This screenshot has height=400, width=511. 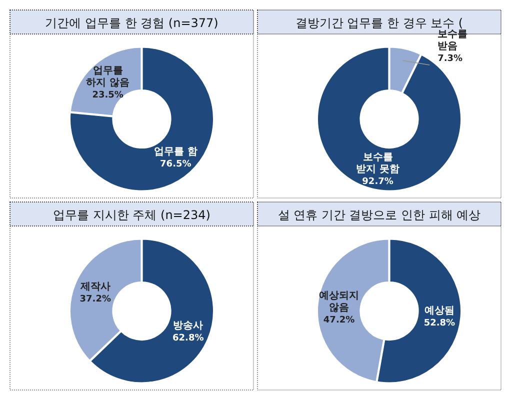 What do you see at coordinates (131, 215) in the screenshot?
I see `chart-title: 업무를 지시한 주체 (n=234)` at bounding box center [131, 215].